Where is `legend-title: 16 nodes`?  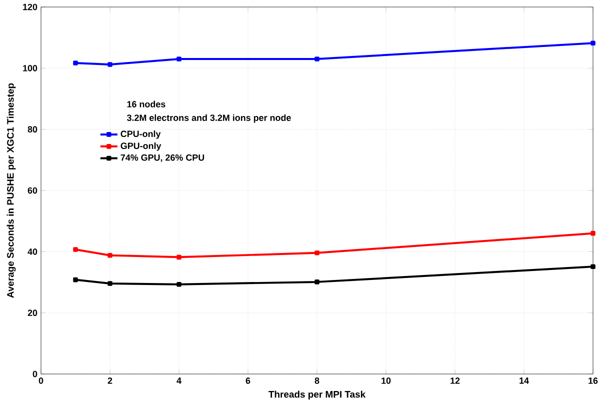 legend-title: 16 nodes is located at coordinates (146, 104).